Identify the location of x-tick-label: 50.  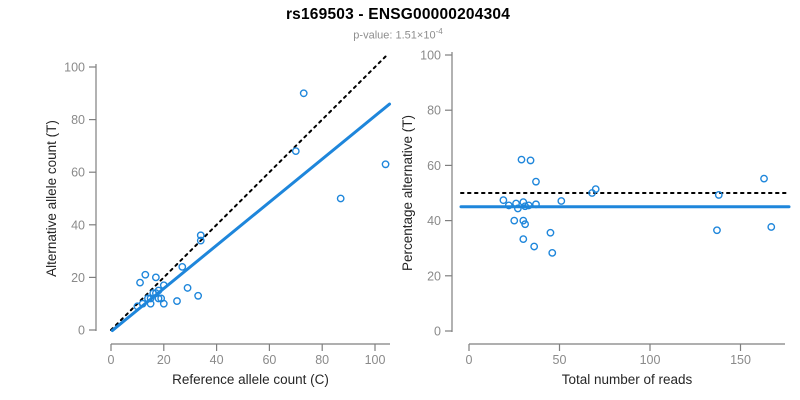
(560, 360).